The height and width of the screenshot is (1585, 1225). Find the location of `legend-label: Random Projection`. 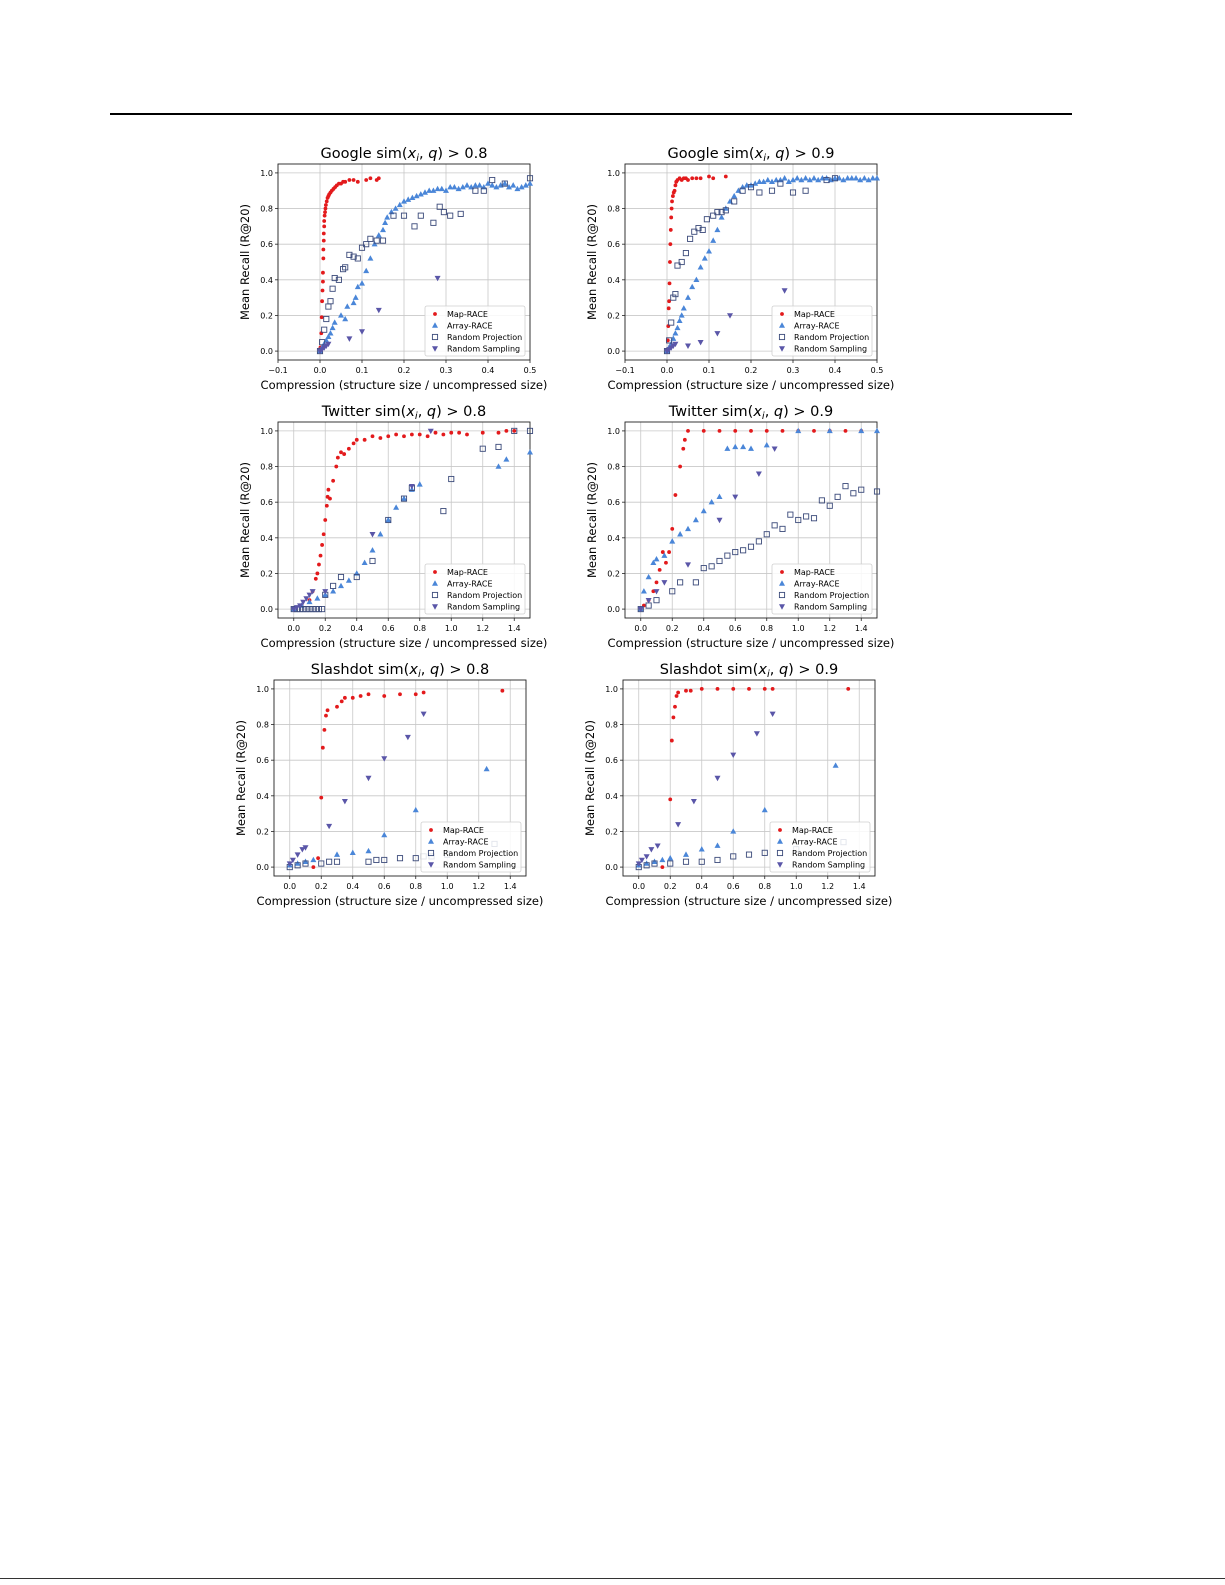

legend-label: Random Projection is located at coordinates (484, 595).